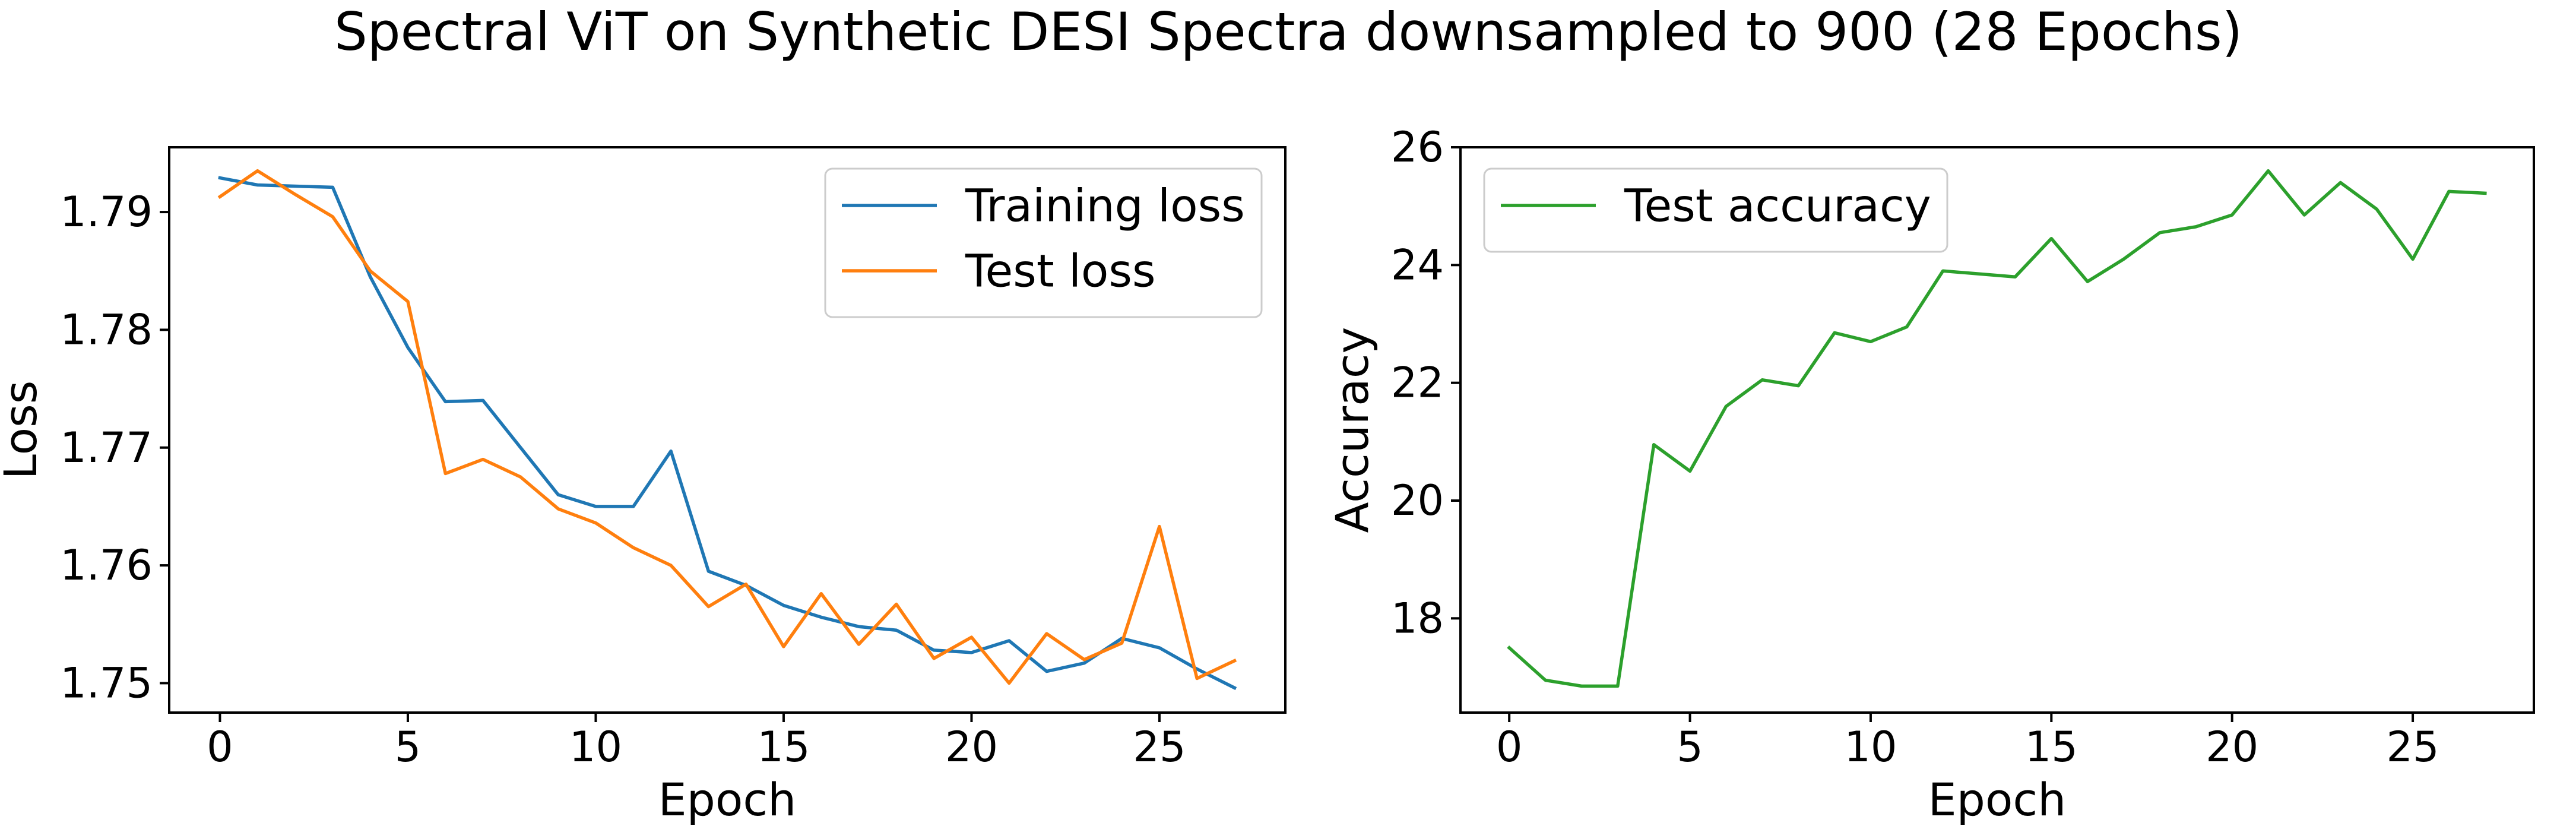 The height and width of the screenshot is (826, 2576). I want to click on y-tick-label: 1.75, so click(106, 683).